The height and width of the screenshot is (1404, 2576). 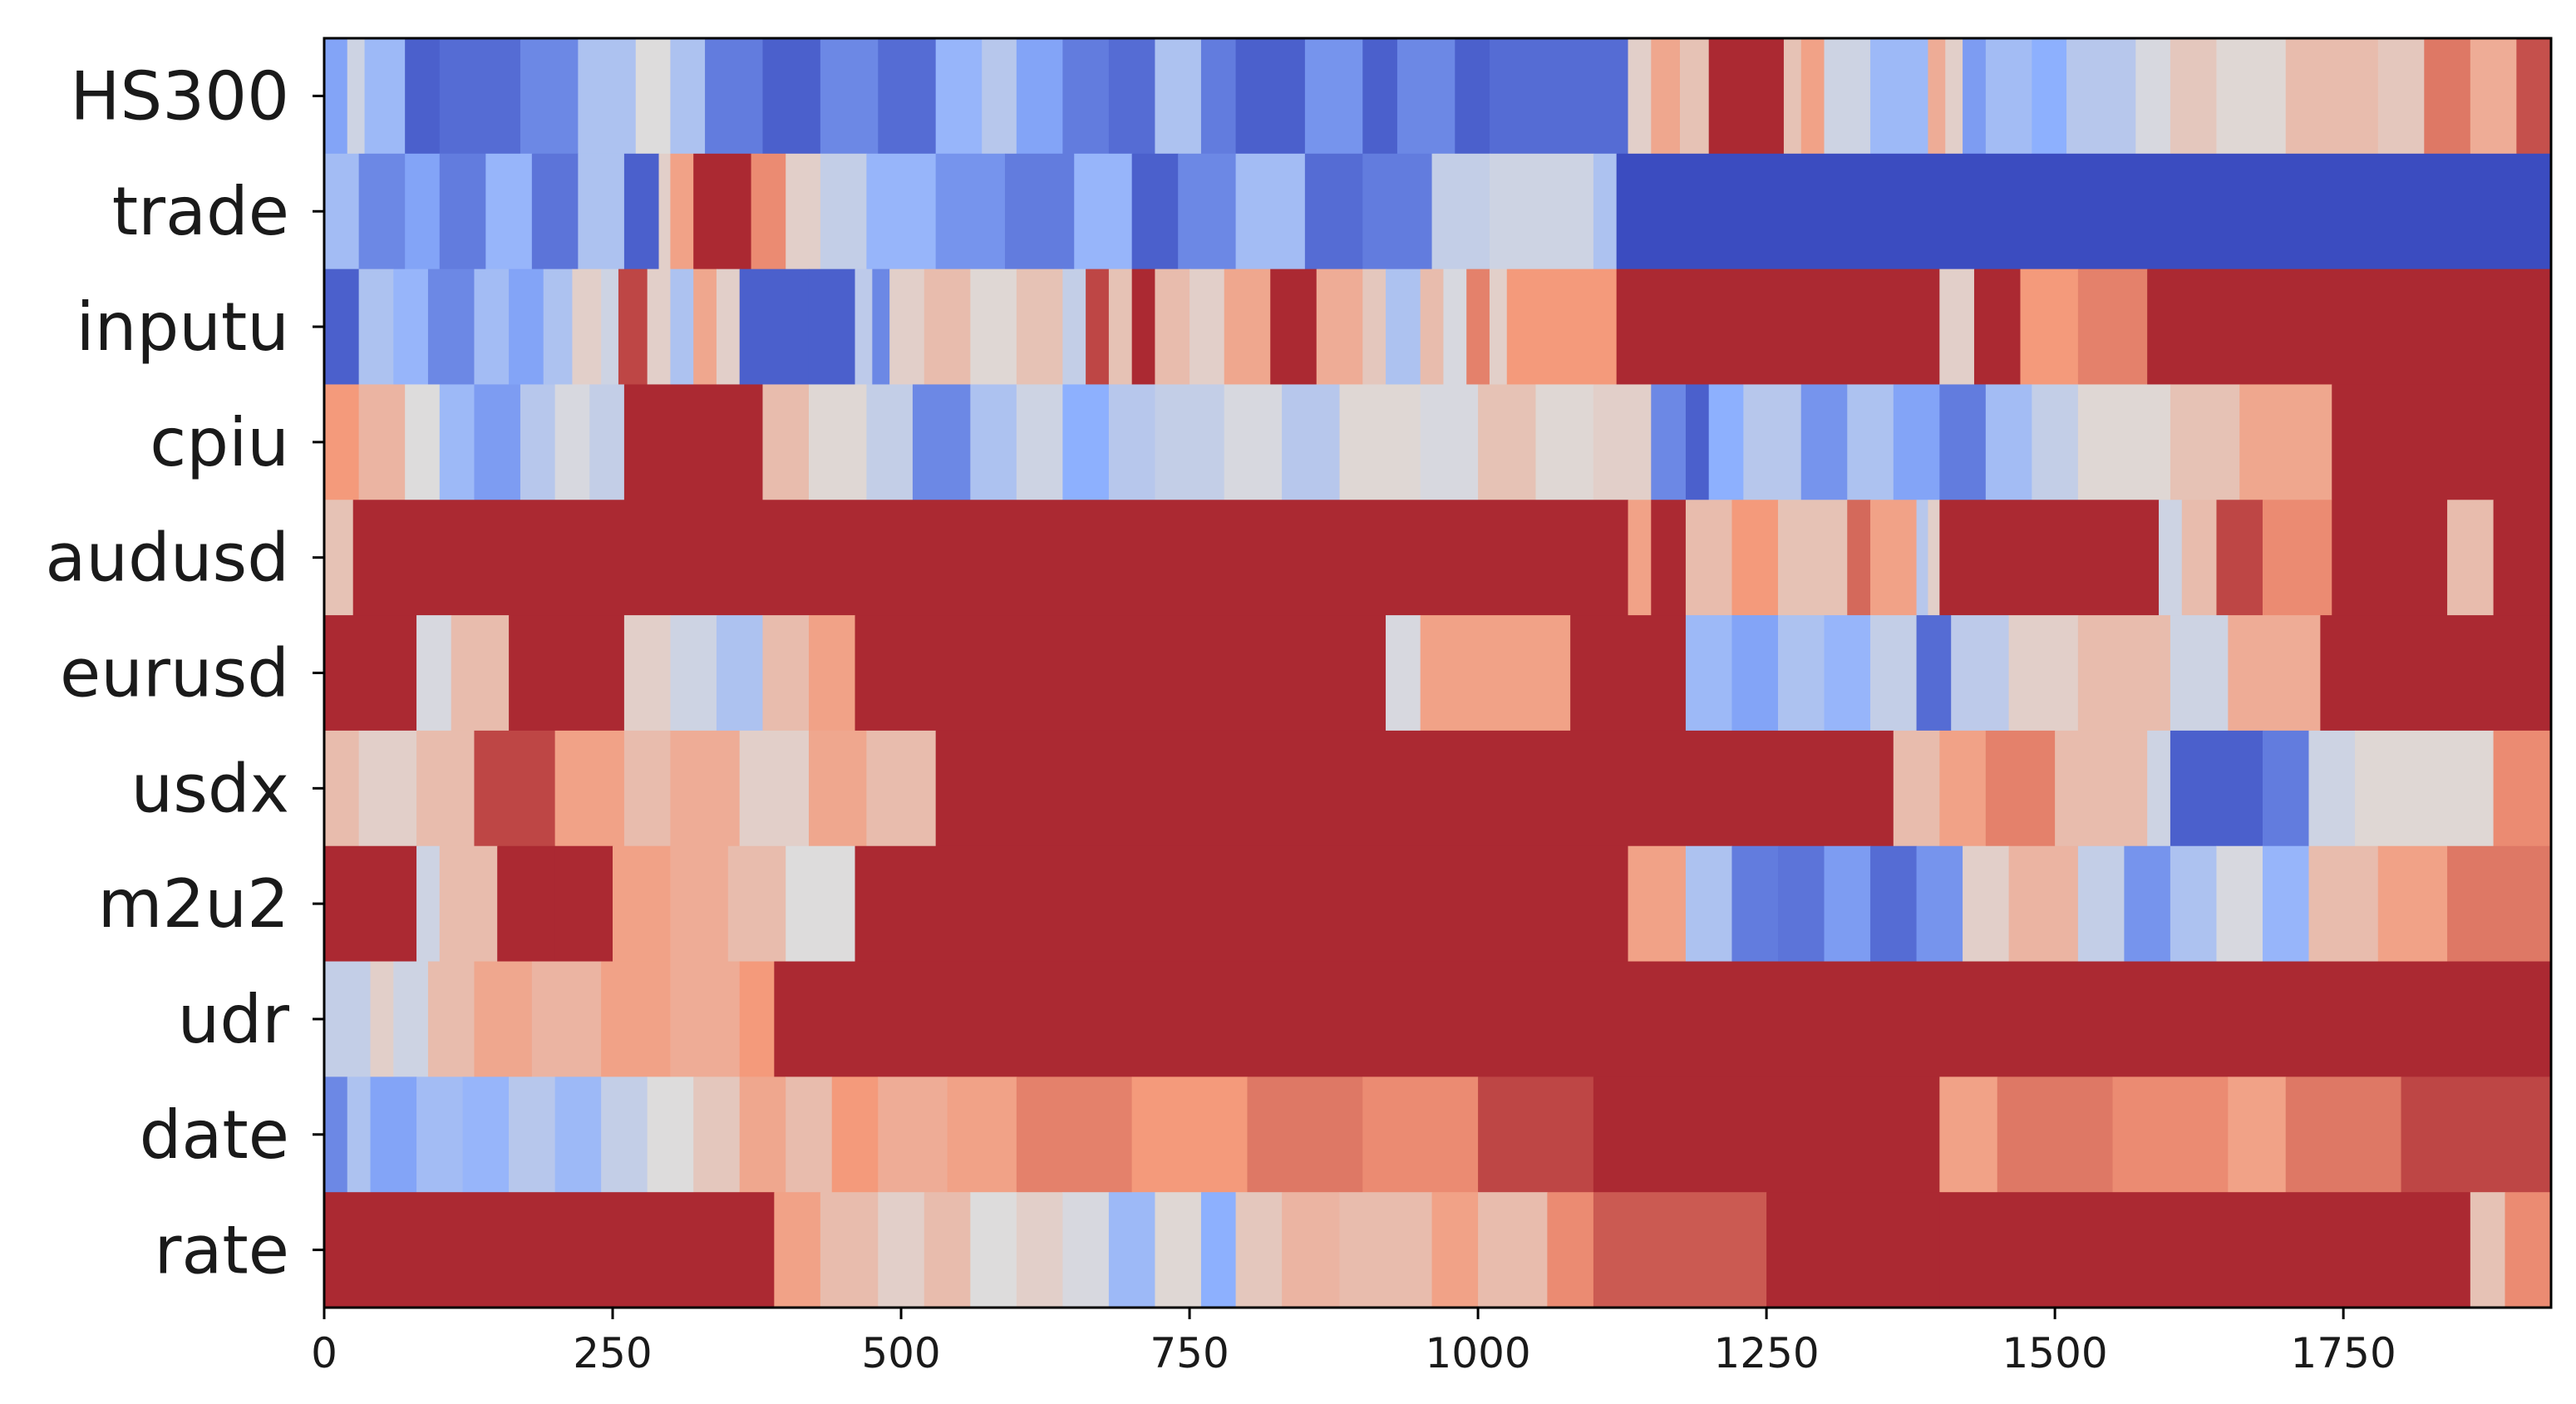 I want to click on y-tick-label-date: date, so click(x=214, y=1135).